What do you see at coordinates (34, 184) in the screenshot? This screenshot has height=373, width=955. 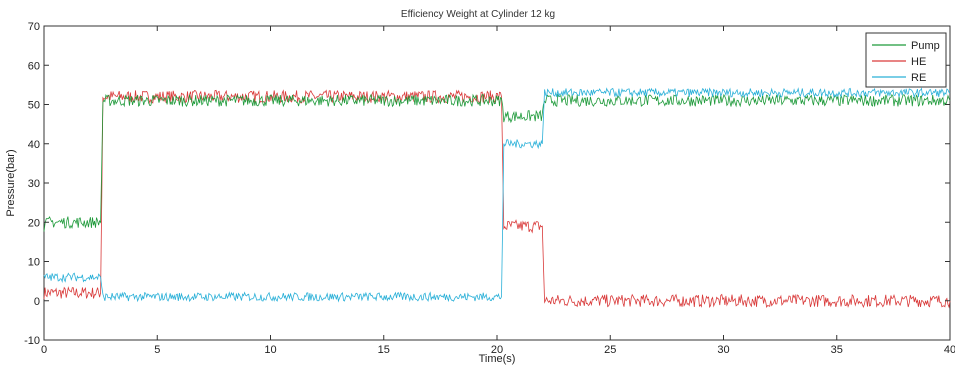 I see `y-tick-label: 30` at bounding box center [34, 184].